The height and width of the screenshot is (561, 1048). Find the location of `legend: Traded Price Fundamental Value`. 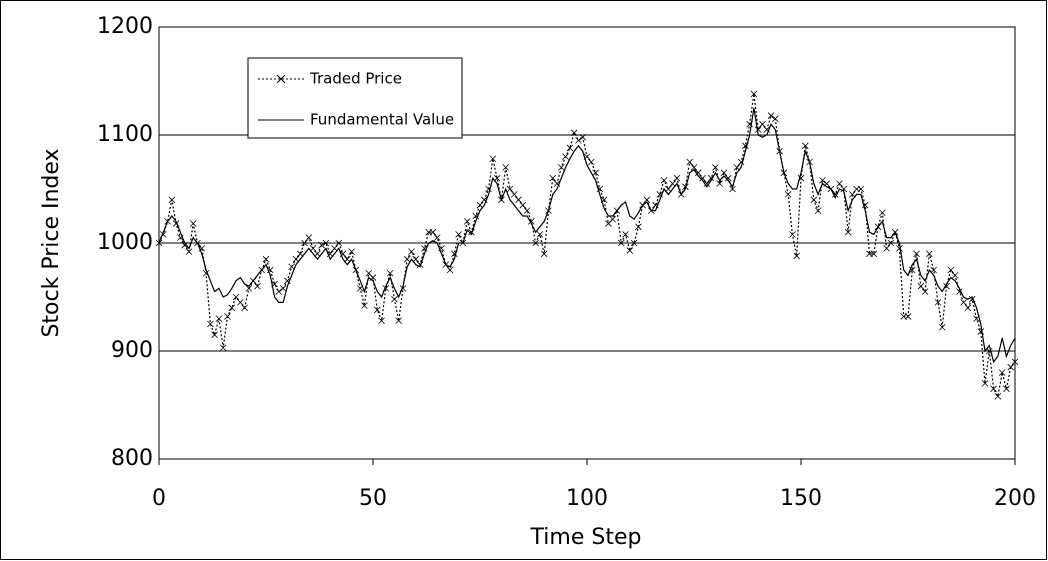

legend: Traded Price Fundamental Value is located at coordinates (355, 98).